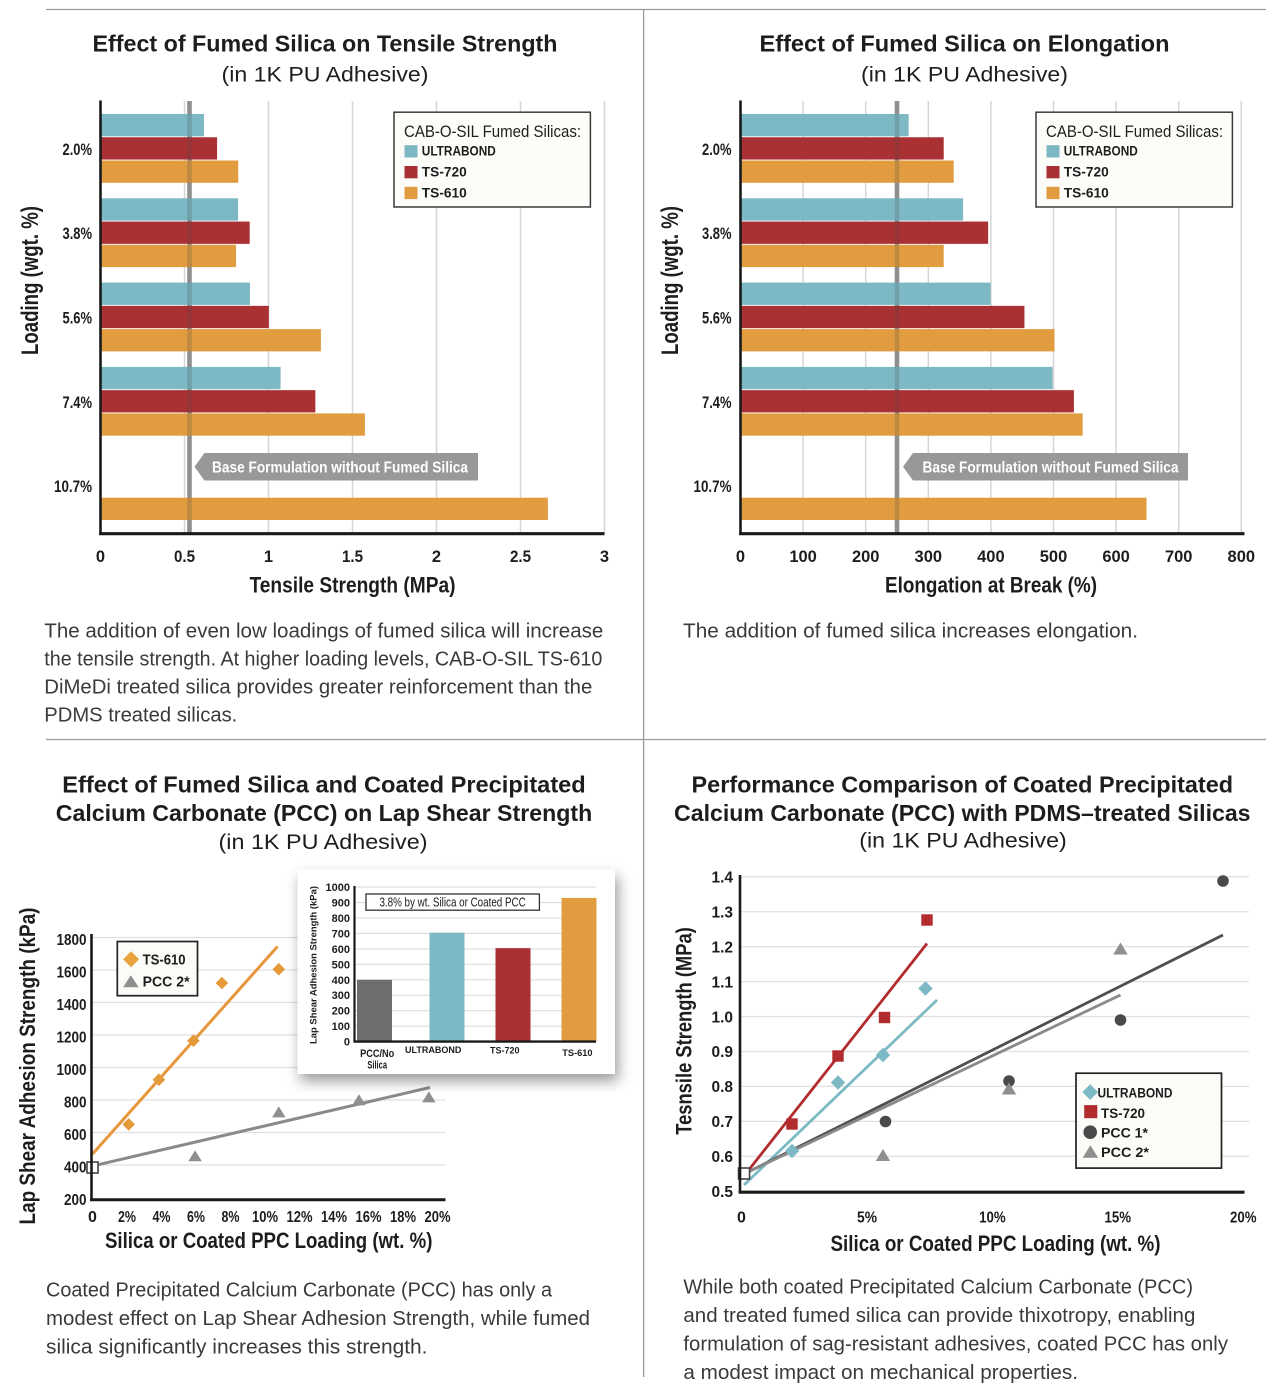 This screenshot has width=1266, height=1394. Describe the element at coordinates (127, 1217) in the screenshot. I see `svg-text: 2%` at that location.